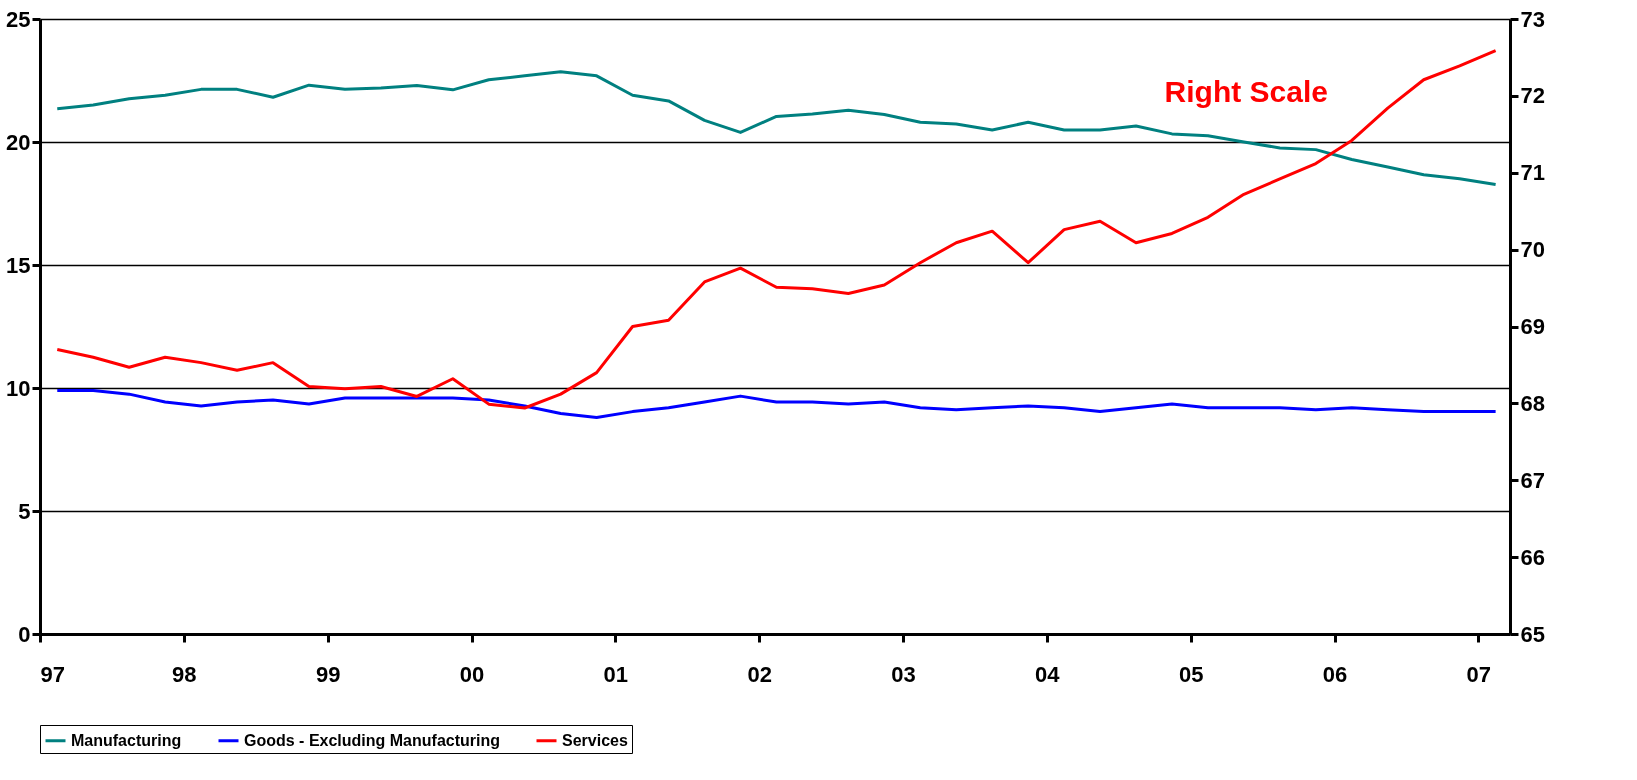 The image size is (1637, 780). Describe the element at coordinates (126, 740) in the screenshot. I see `legend-label: Manufacturing` at that location.